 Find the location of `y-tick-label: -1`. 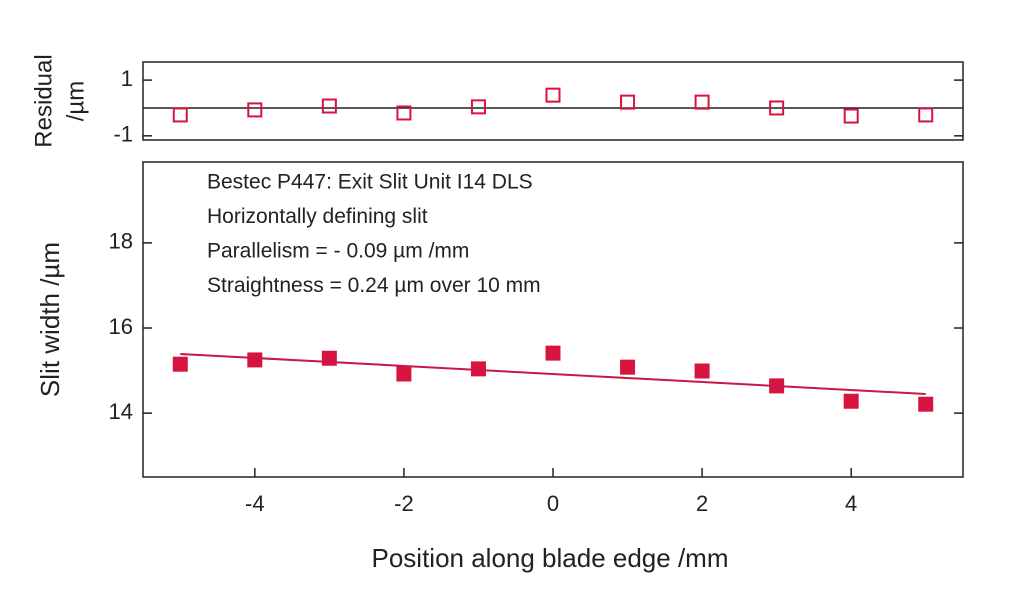

y-tick-label: -1 is located at coordinates (123, 134).